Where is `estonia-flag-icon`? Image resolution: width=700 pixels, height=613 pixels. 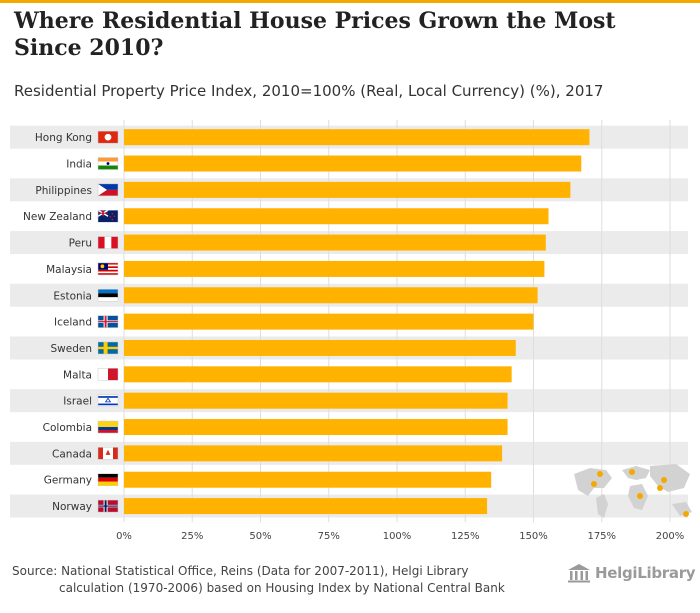 estonia-flag-icon is located at coordinates (108, 295).